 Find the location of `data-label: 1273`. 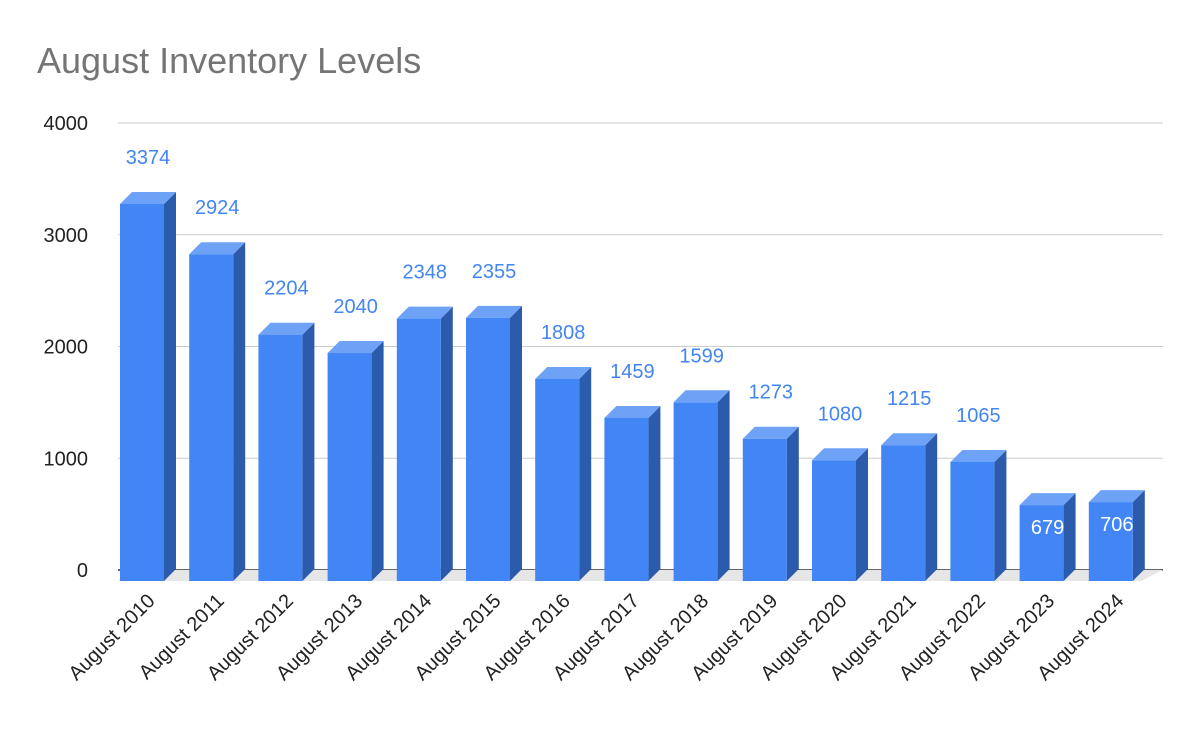

data-label: 1273 is located at coordinates (771, 393).